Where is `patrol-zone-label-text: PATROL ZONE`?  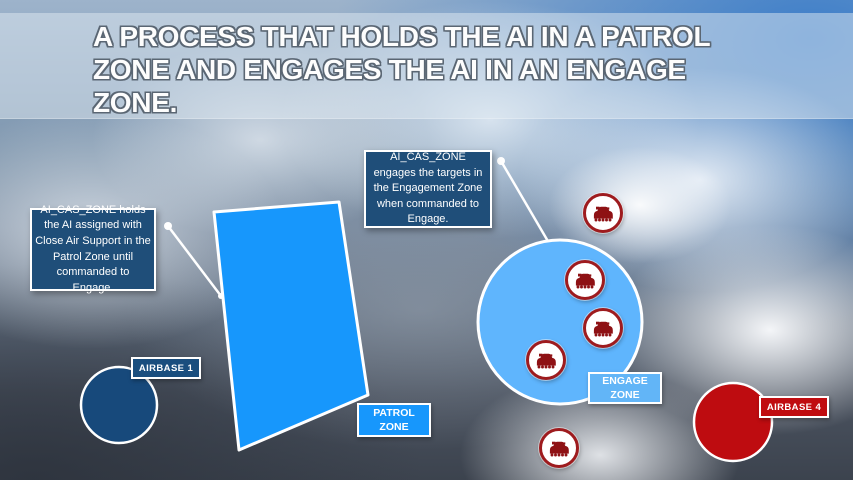 patrol-zone-label-text: PATROL ZONE is located at coordinates (394, 420).